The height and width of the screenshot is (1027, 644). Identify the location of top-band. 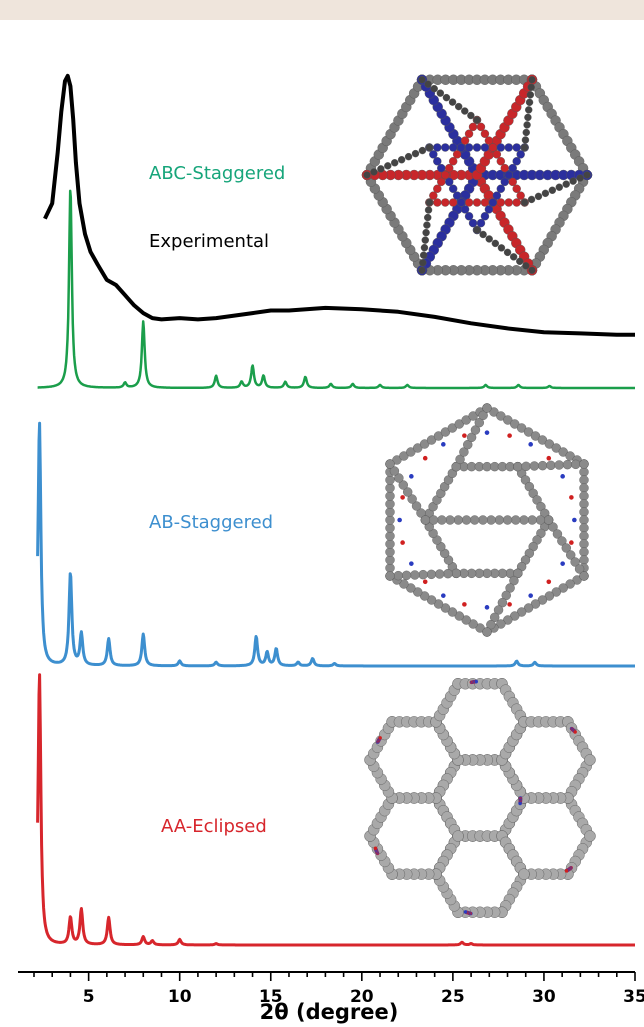
(322, 10).